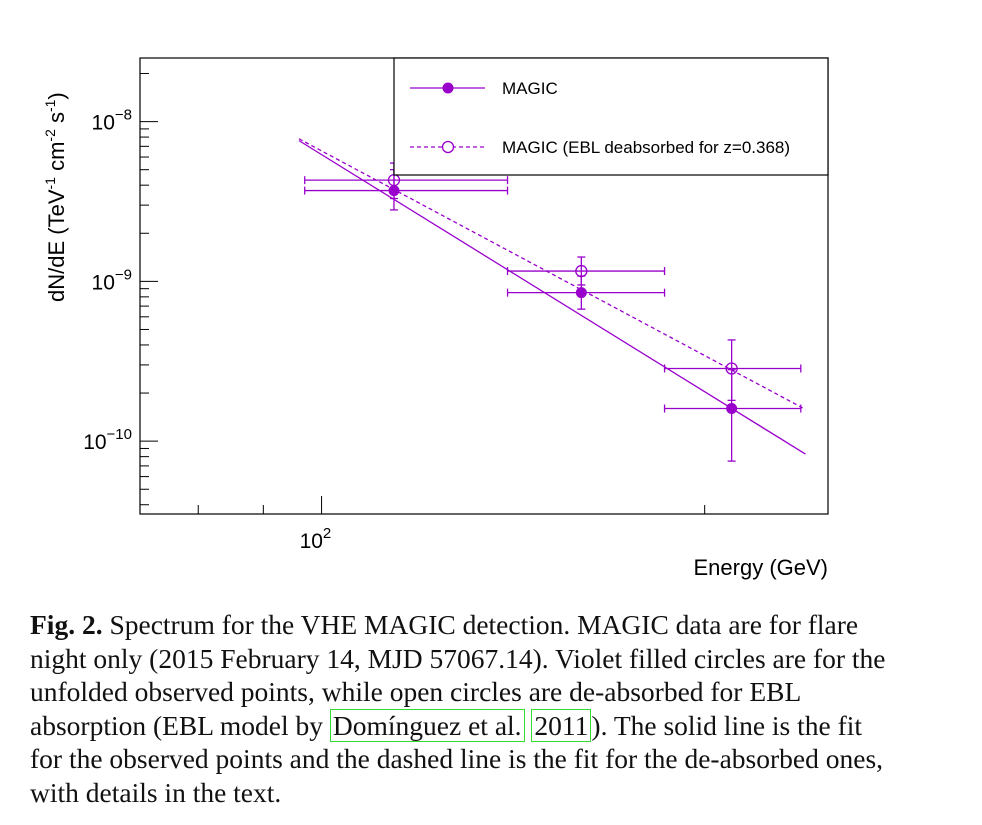 This screenshot has width=982, height=825. I want to click on citation-author-link: Domínguez et al., so click(427, 725).